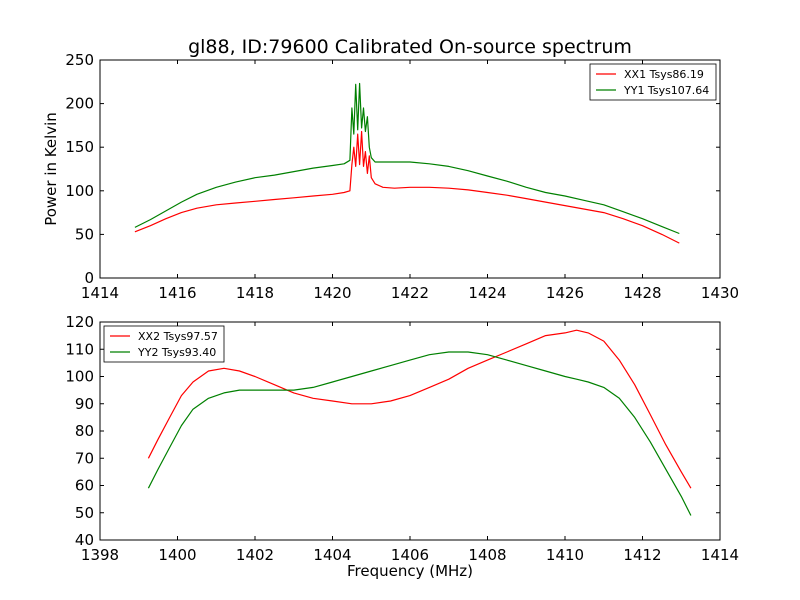 The height and width of the screenshot is (600, 800). Describe the element at coordinates (177, 555) in the screenshot. I see `x-tick-label: 1400` at that location.